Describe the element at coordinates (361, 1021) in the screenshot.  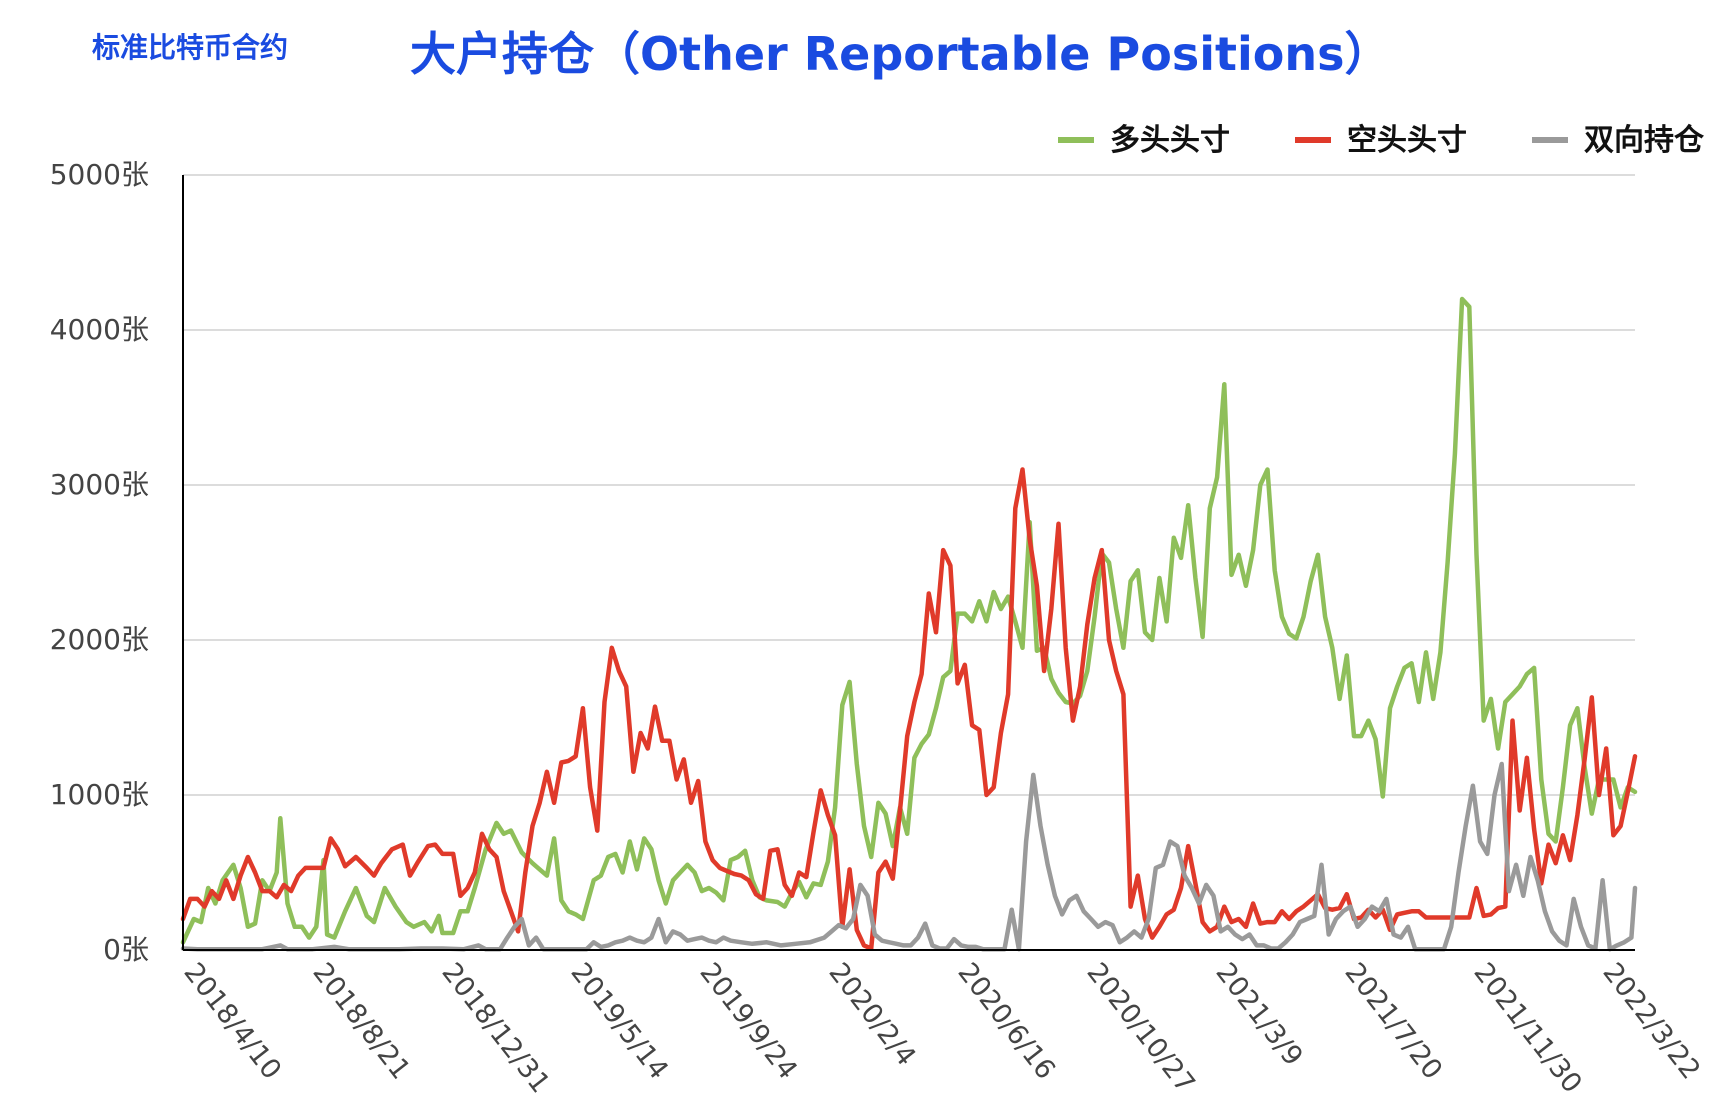
I see `x-tick-label: 2018/8/21` at that location.